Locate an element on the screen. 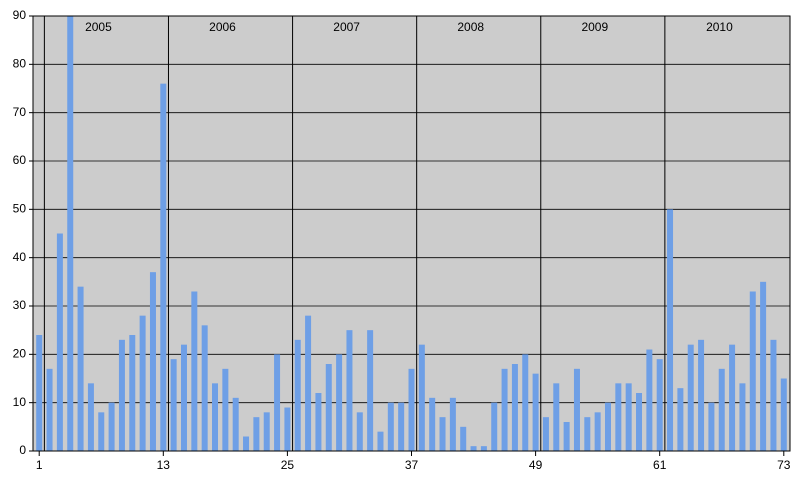 Image resolution: width=800 pixels, height=485 pixels. period-label: 2010 is located at coordinates (719, 27).